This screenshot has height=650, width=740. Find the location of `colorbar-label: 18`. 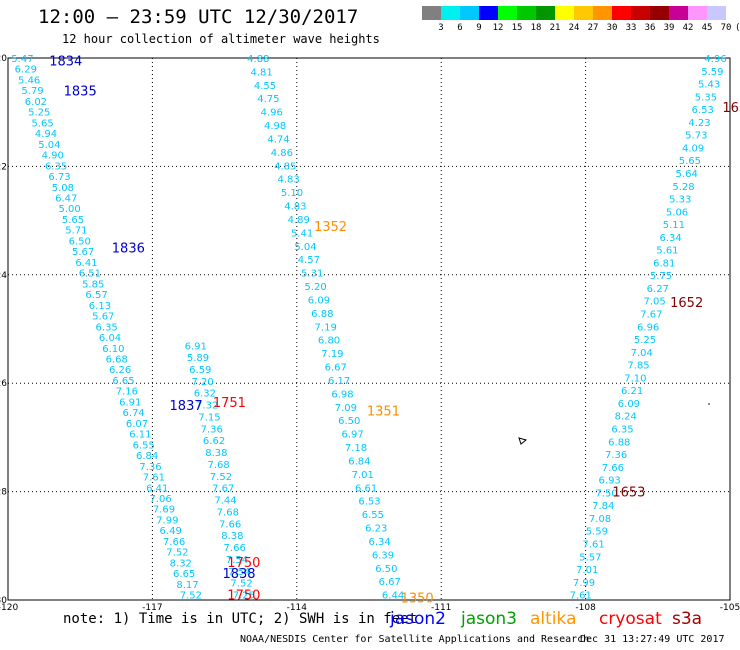

colorbar-label: 18 is located at coordinates (536, 28).